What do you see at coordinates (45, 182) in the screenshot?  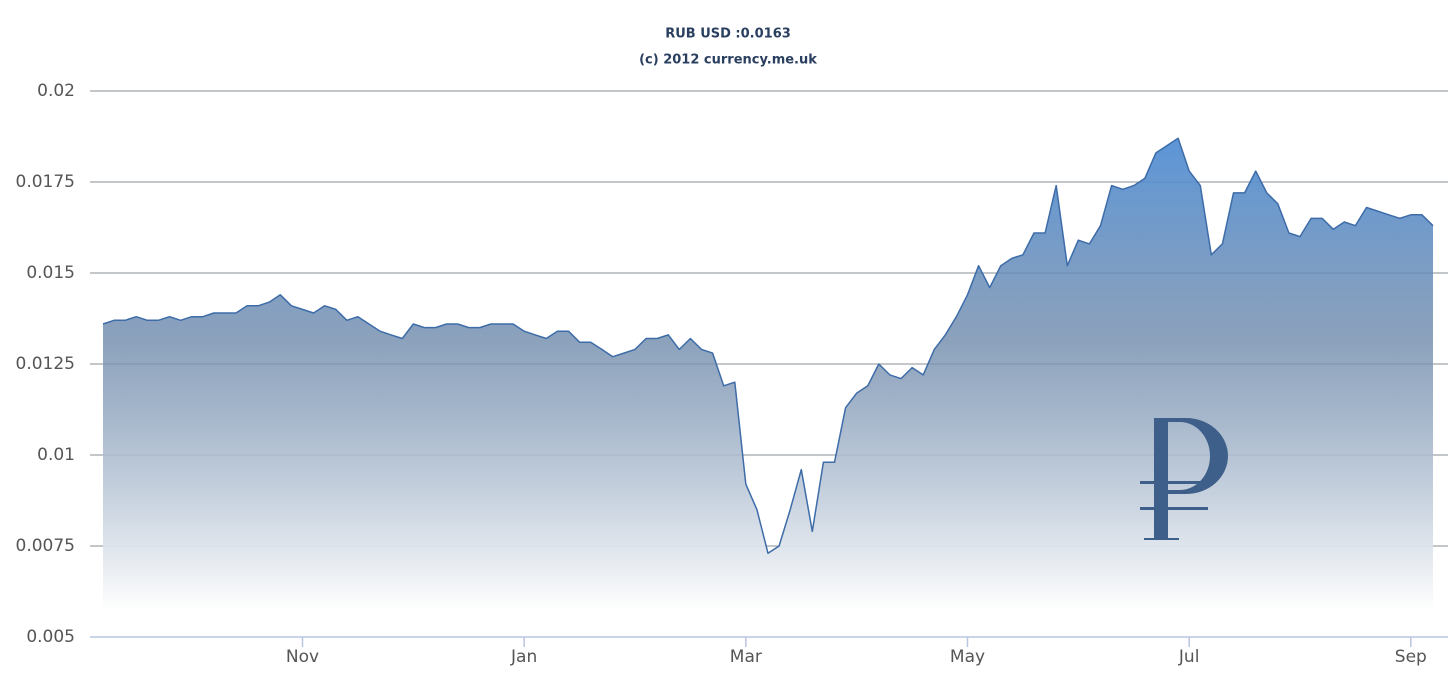 I see `y-tick-label: 0.0175` at bounding box center [45, 182].